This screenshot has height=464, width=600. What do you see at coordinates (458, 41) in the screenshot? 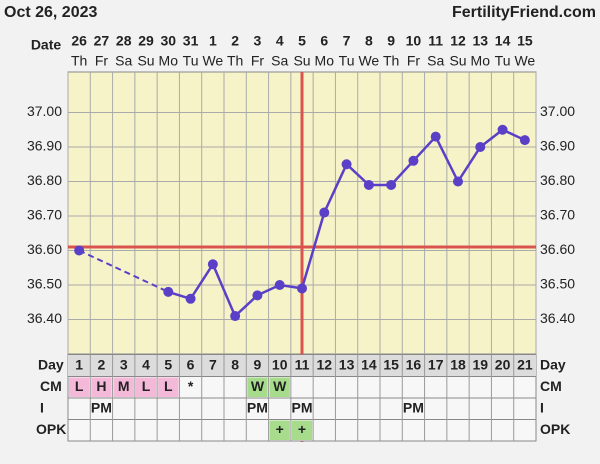
I see `date: 12` at bounding box center [458, 41].